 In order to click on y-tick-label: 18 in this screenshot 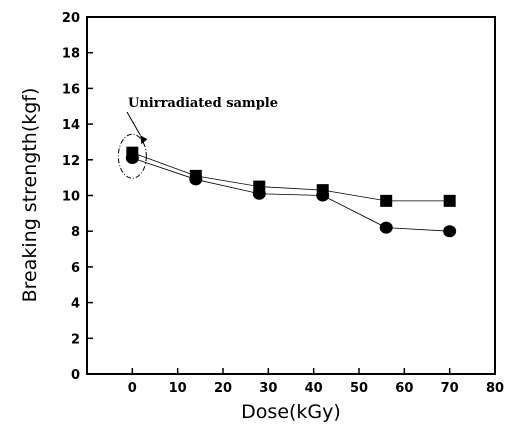, I will do `click(71, 54)`.